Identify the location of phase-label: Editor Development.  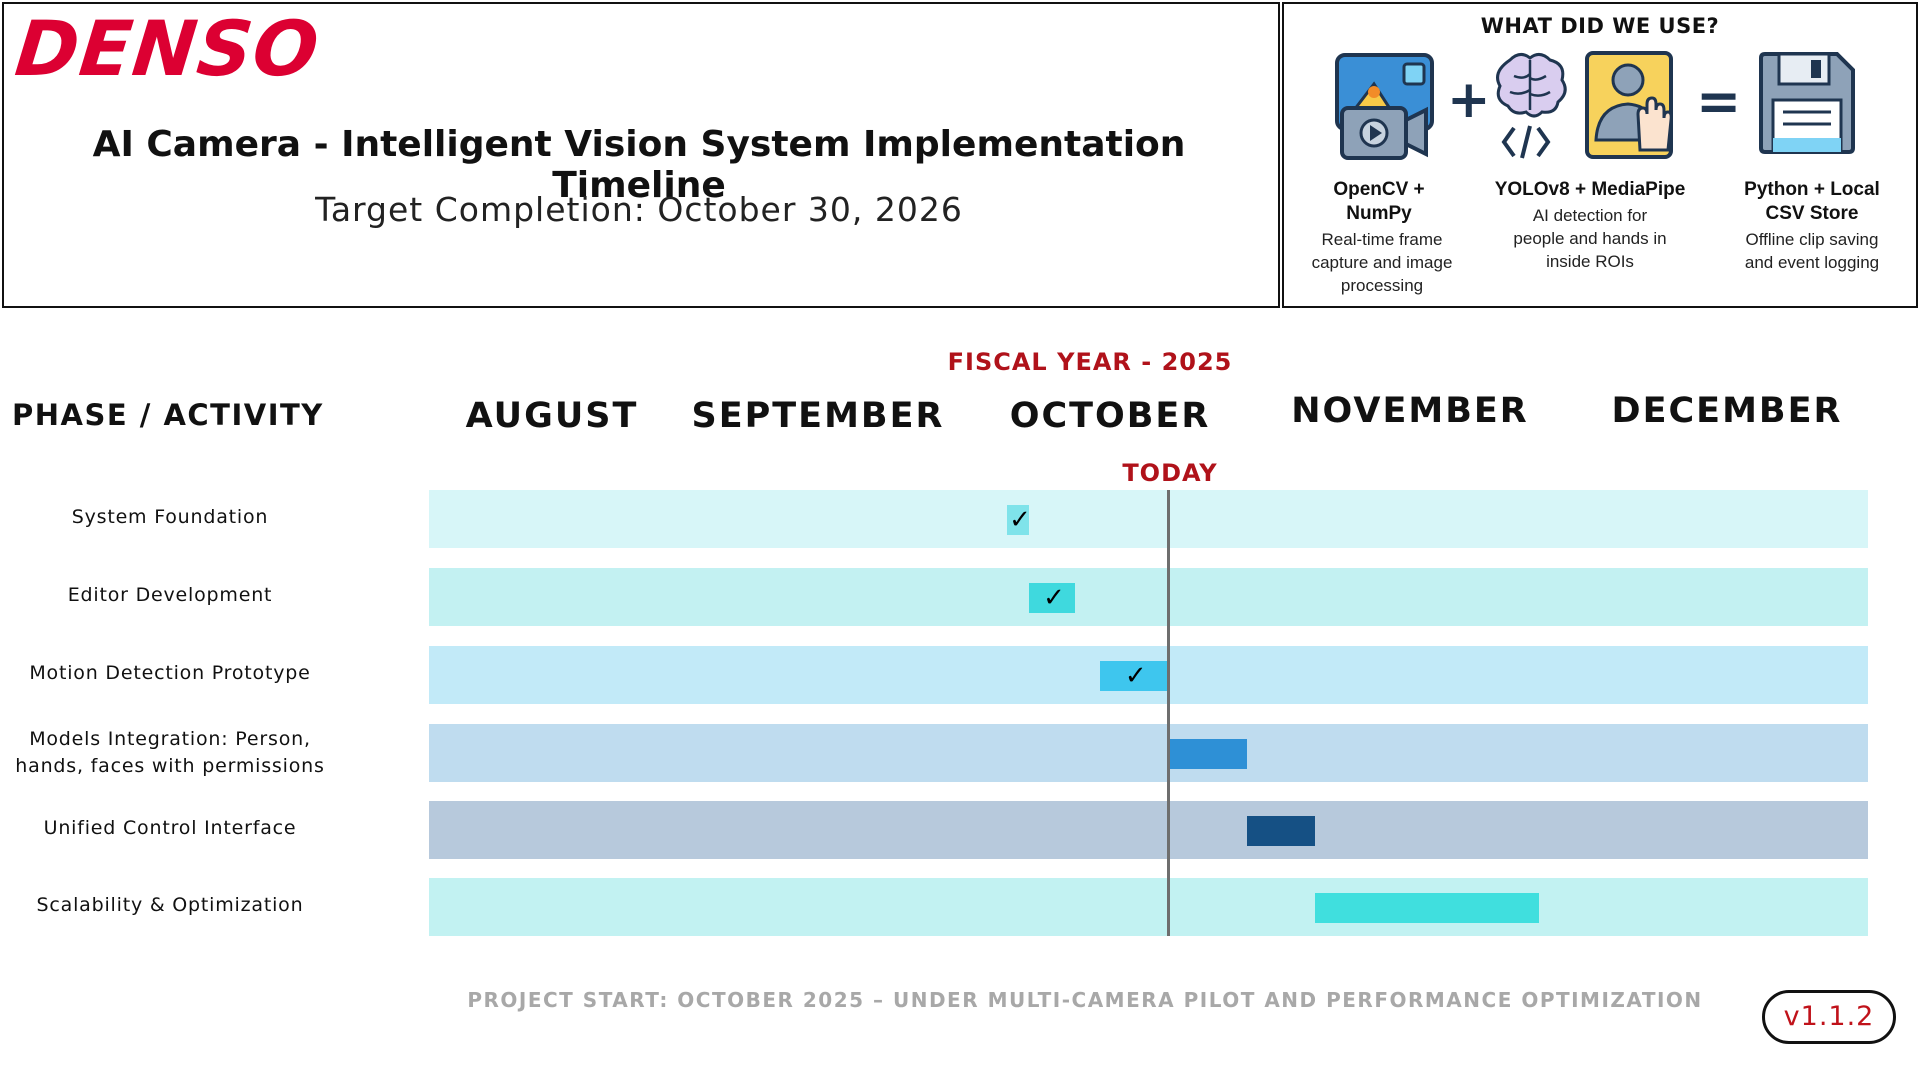
(170, 595).